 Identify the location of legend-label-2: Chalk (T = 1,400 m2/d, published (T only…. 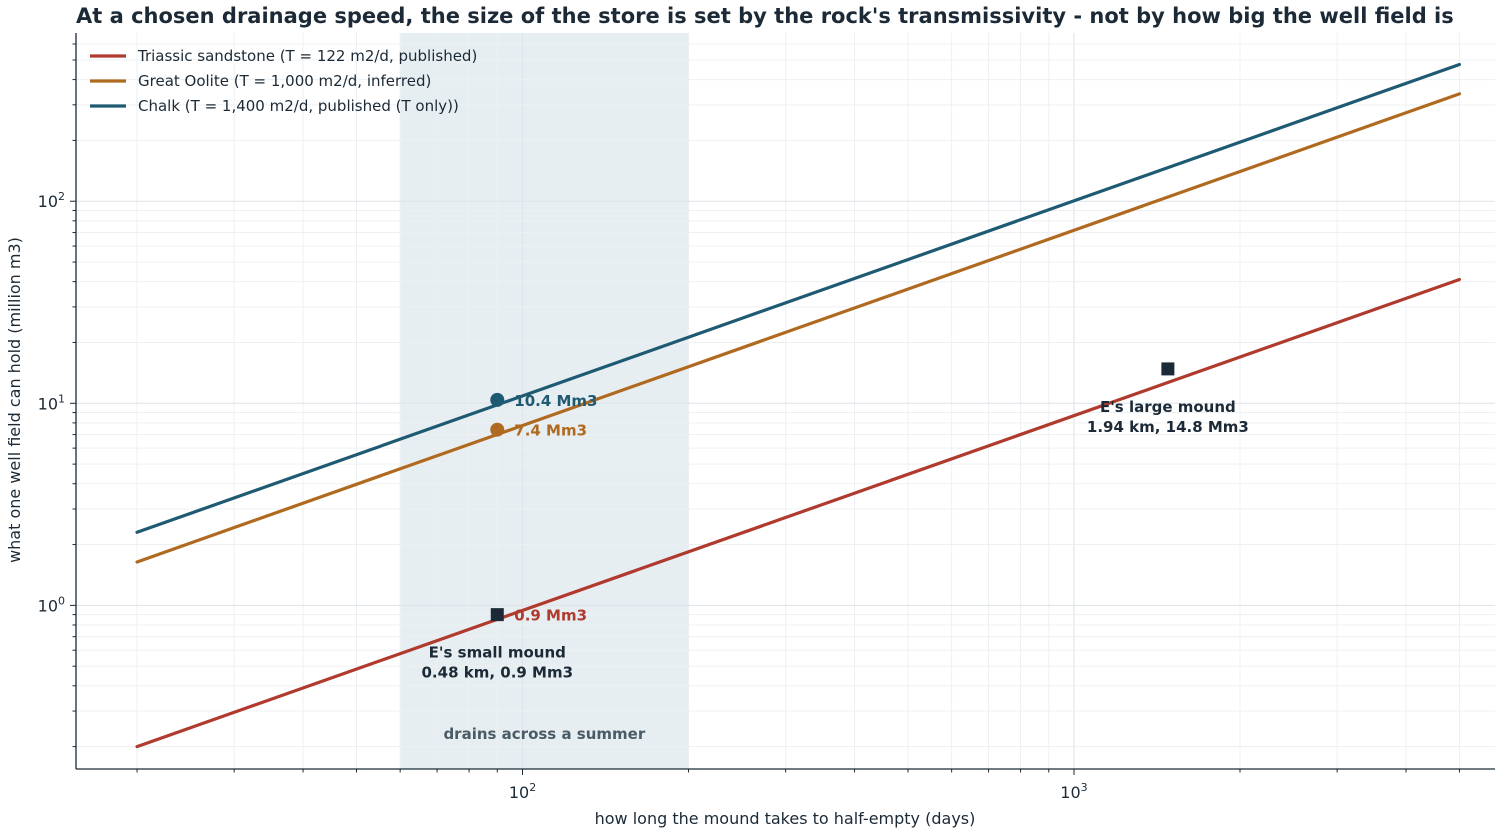
(298, 106).